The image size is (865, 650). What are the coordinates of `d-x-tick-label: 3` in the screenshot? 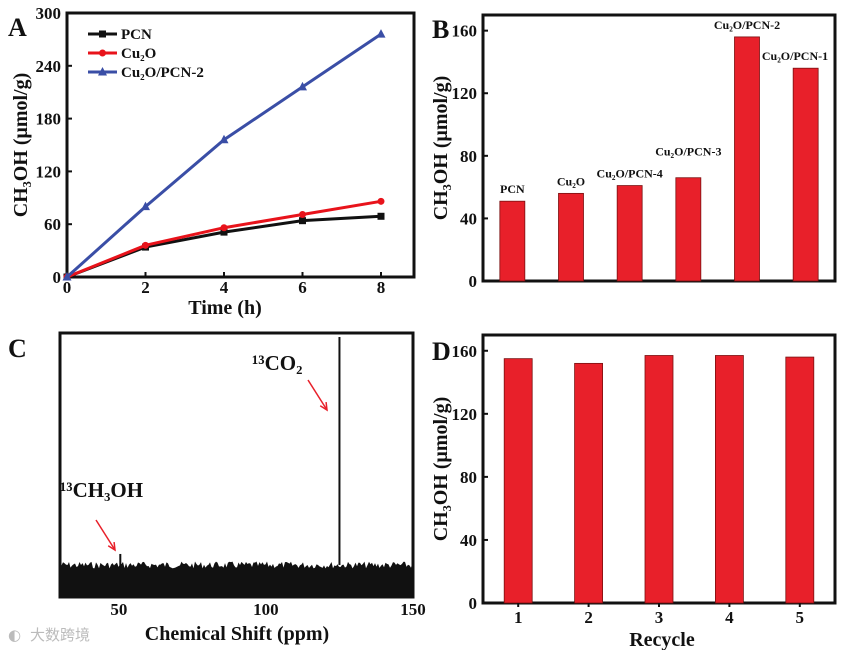 It's located at (659, 617).